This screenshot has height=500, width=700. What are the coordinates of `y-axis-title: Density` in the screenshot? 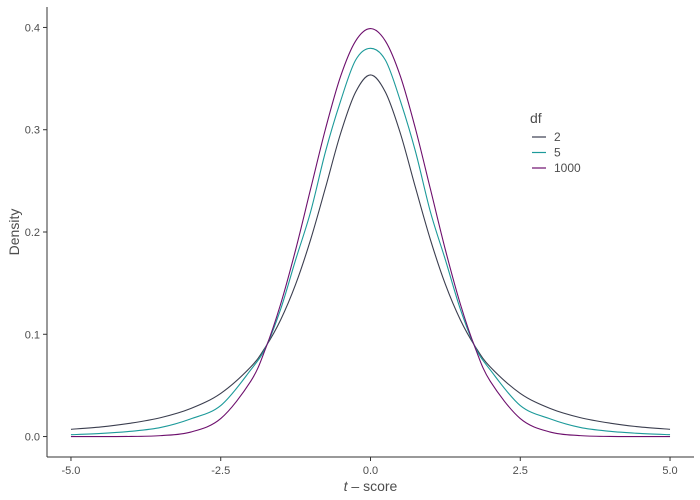 It's located at (14, 232).